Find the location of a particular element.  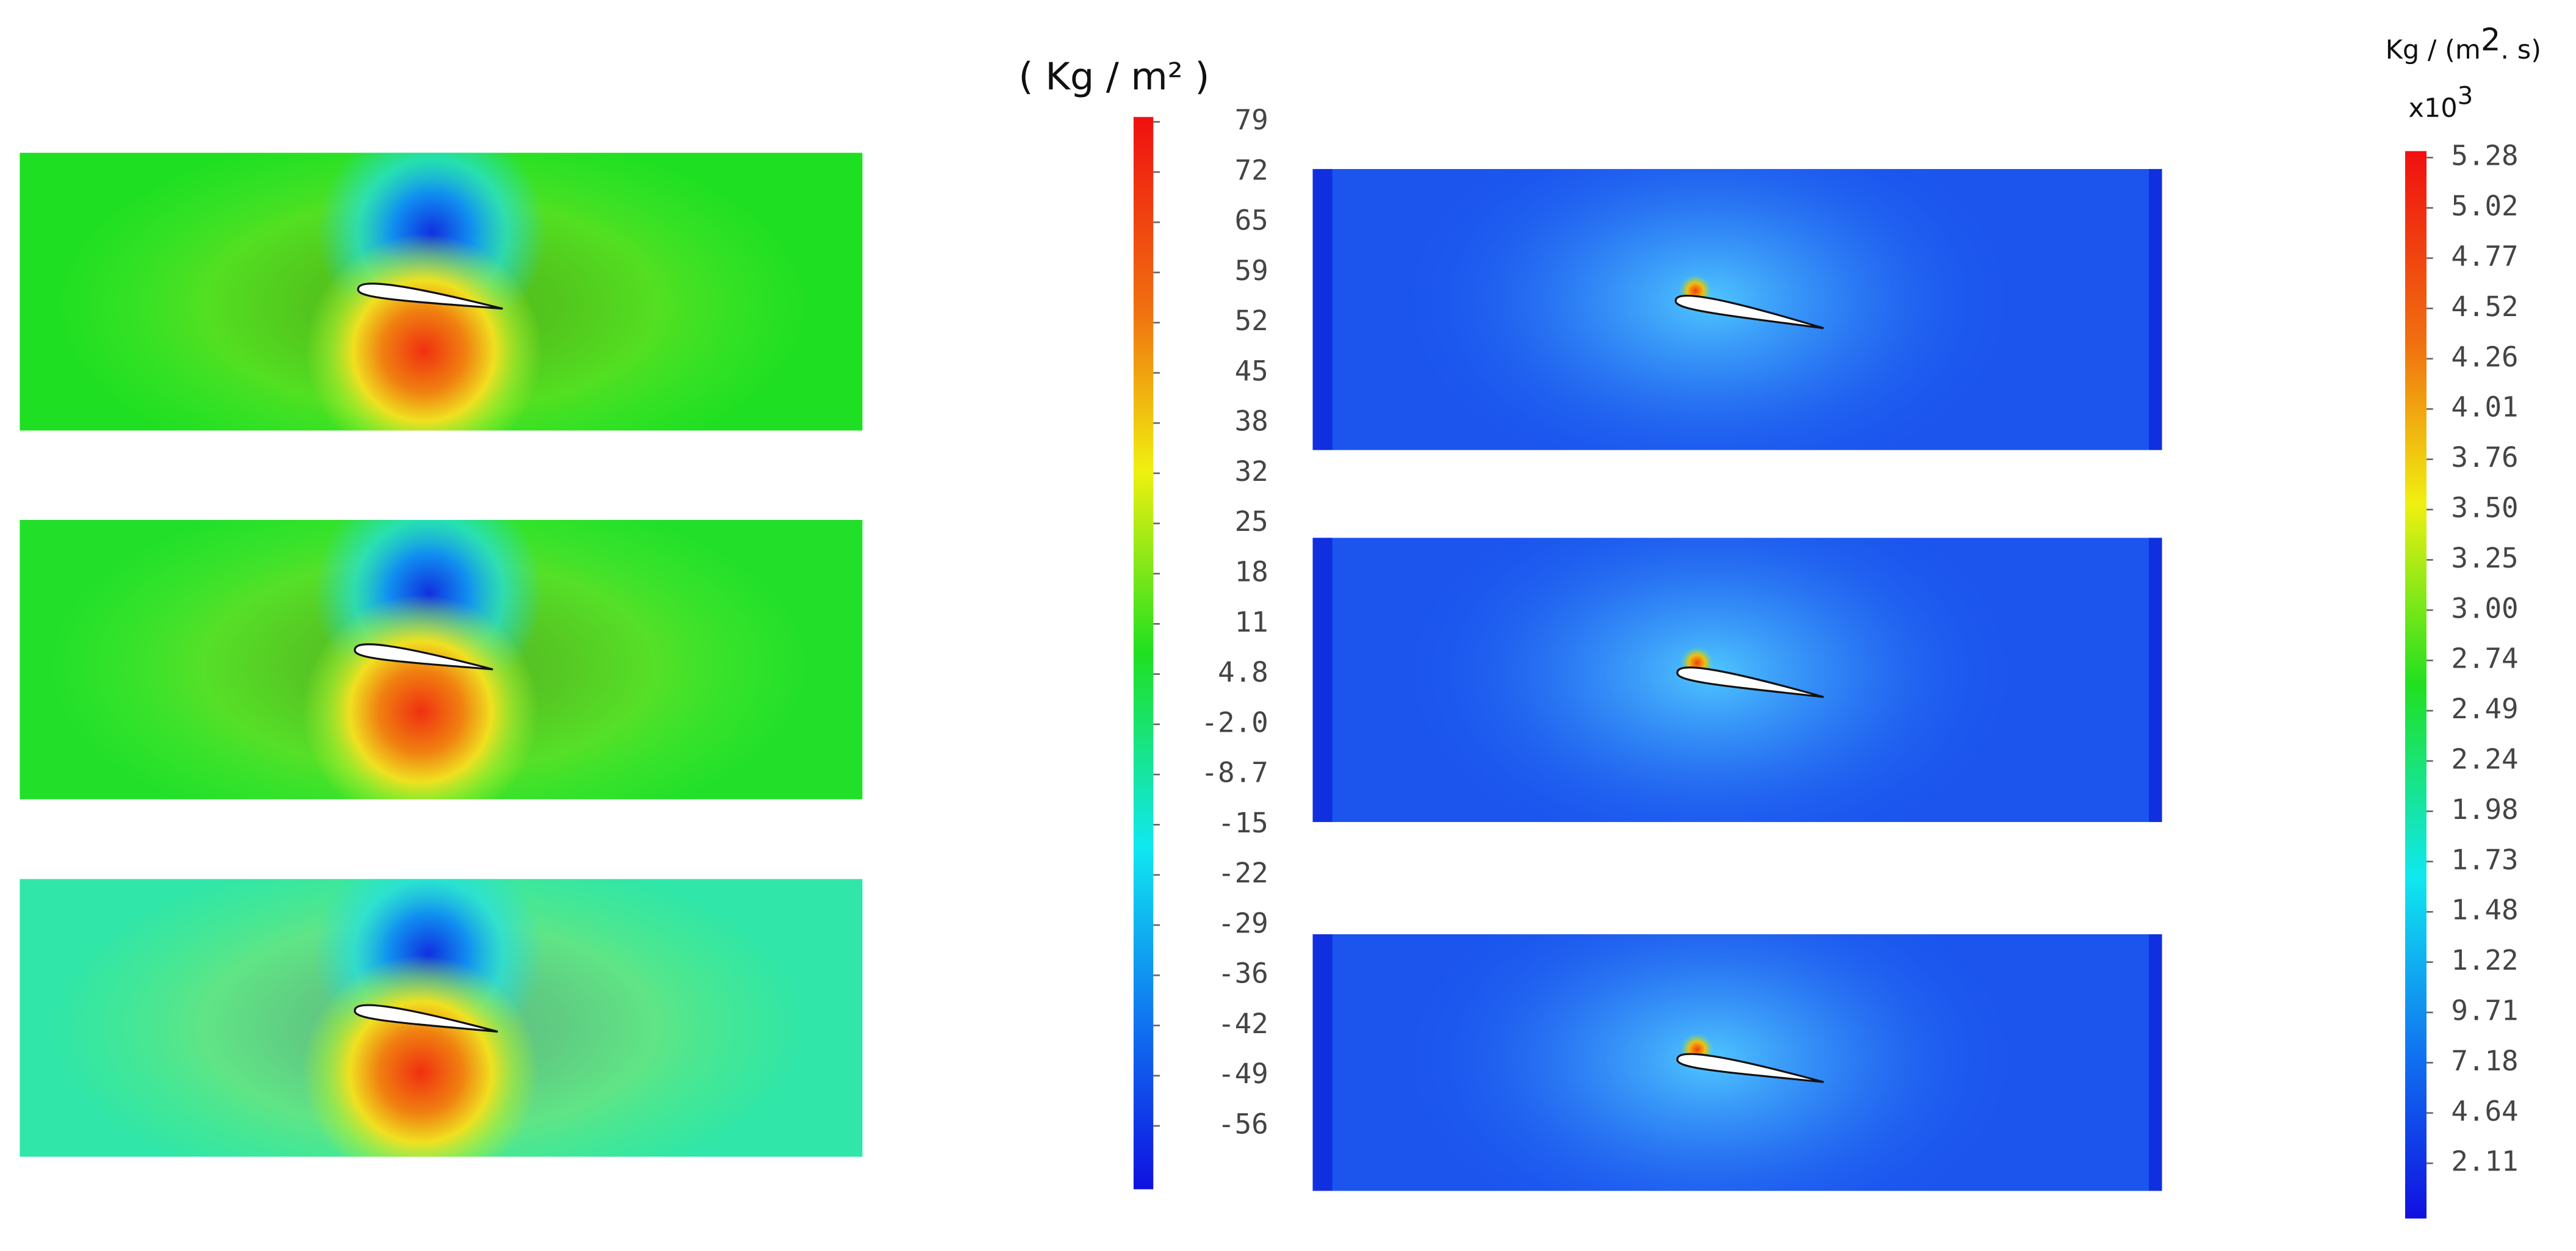

colorbar-label: 1.98 is located at coordinates (2484, 810).